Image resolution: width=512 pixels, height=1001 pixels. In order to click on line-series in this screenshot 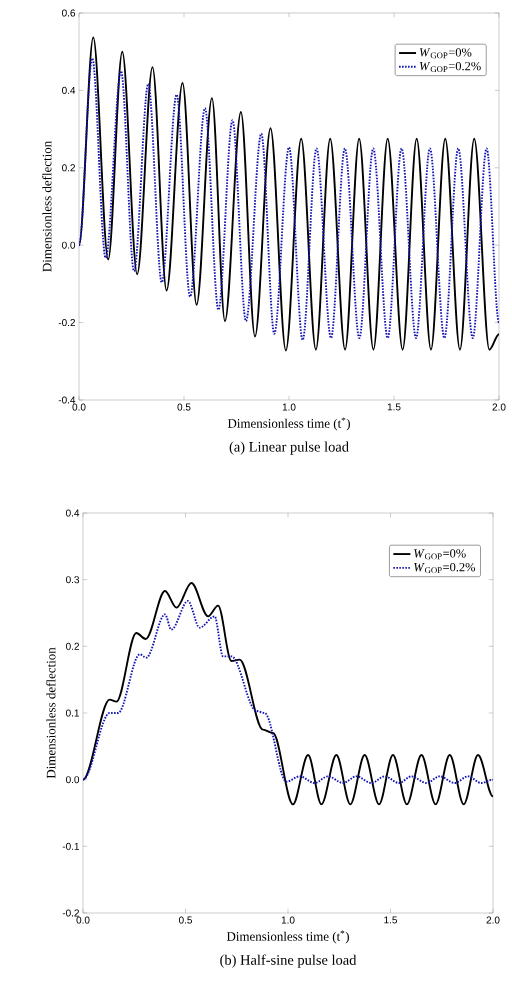, I will do `click(288, 692)`.